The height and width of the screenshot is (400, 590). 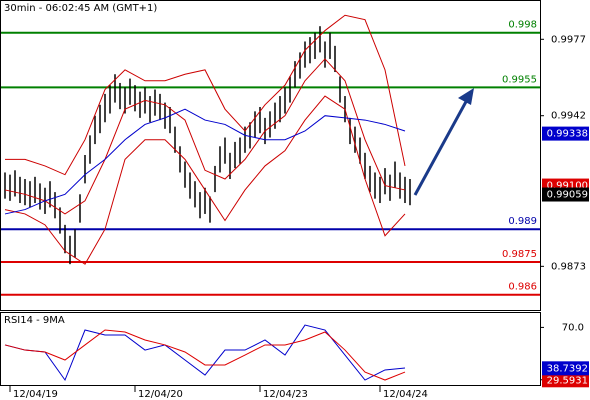 What do you see at coordinates (568, 39) in the screenshot?
I see `y-tick-label: 0.9977` at bounding box center [568, 39].